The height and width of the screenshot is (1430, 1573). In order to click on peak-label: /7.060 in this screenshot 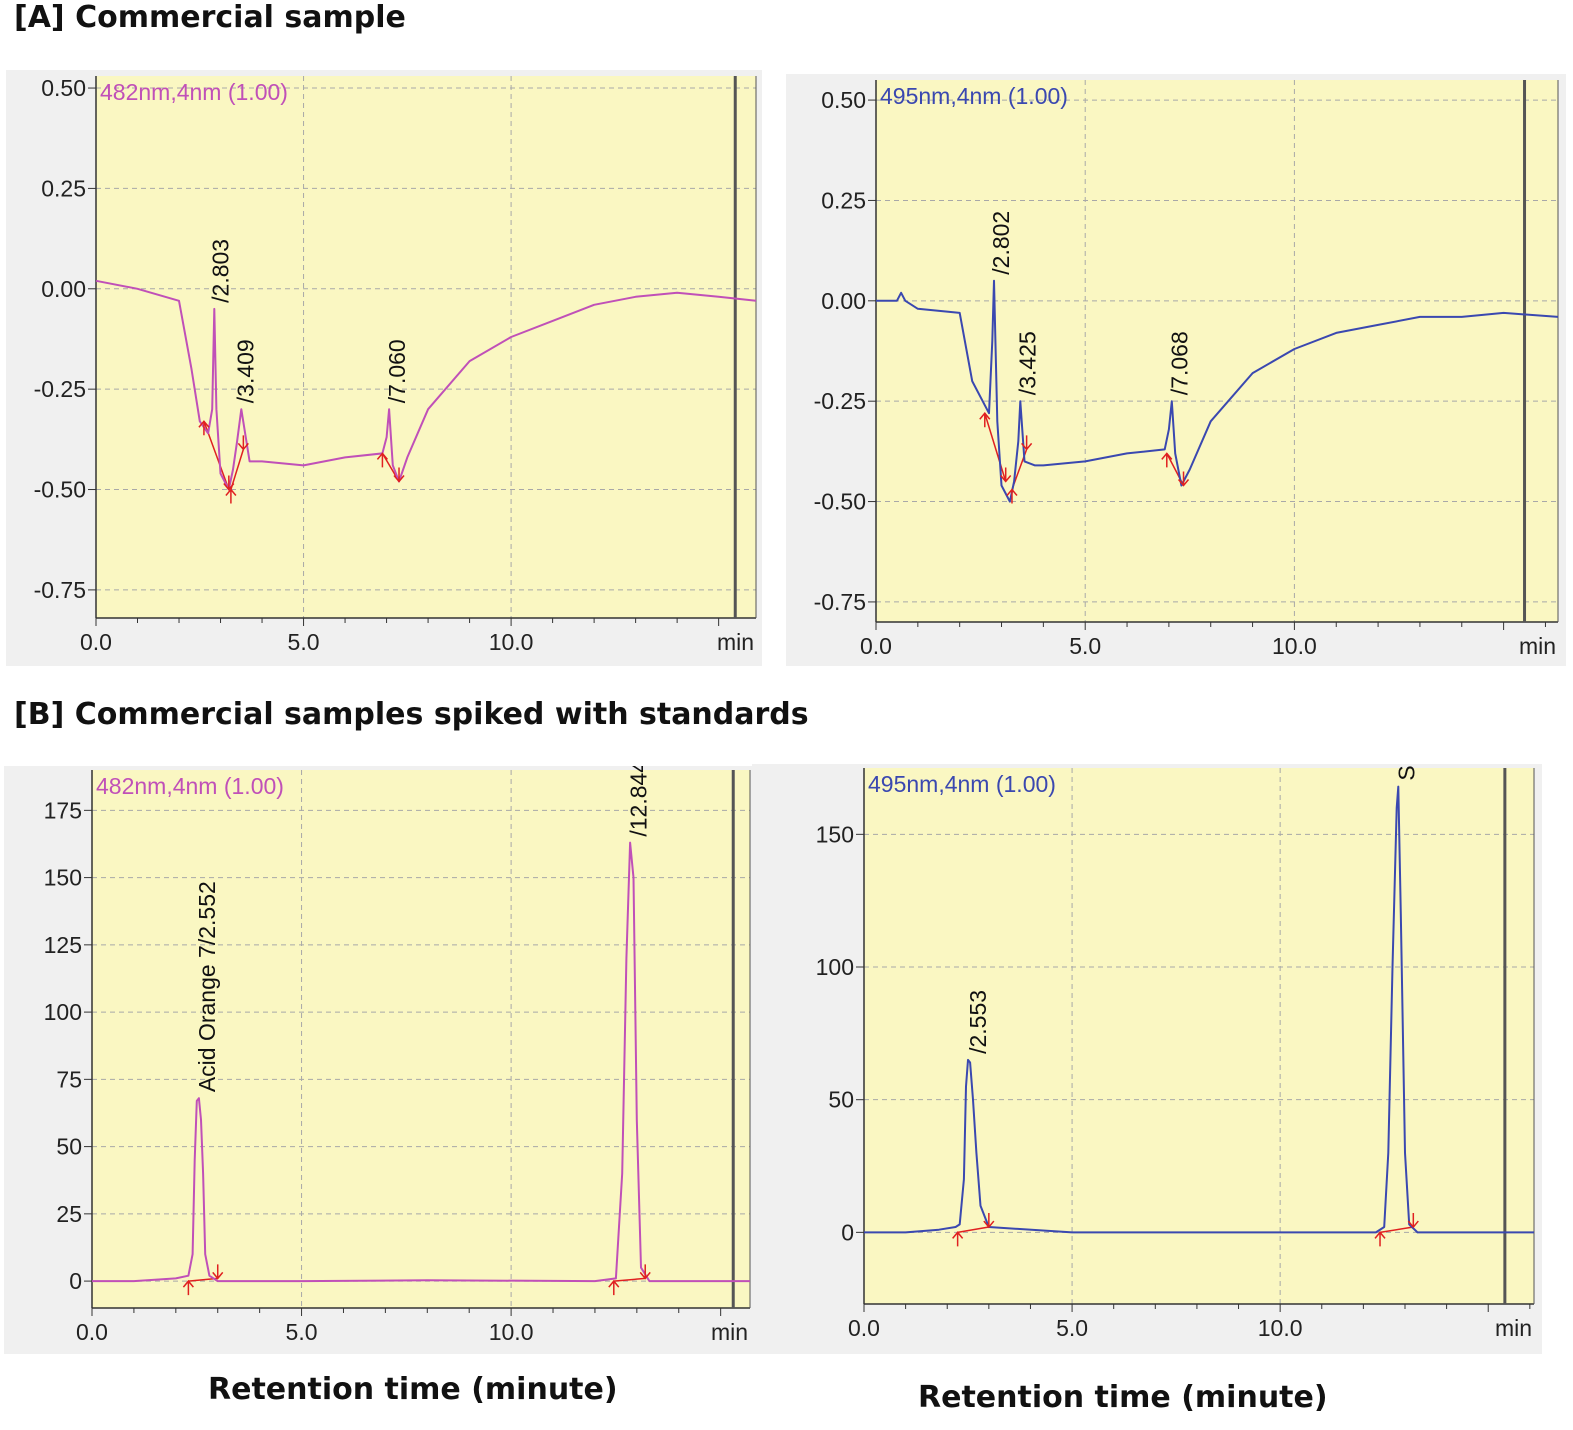, I will do `click(397, 371)`.